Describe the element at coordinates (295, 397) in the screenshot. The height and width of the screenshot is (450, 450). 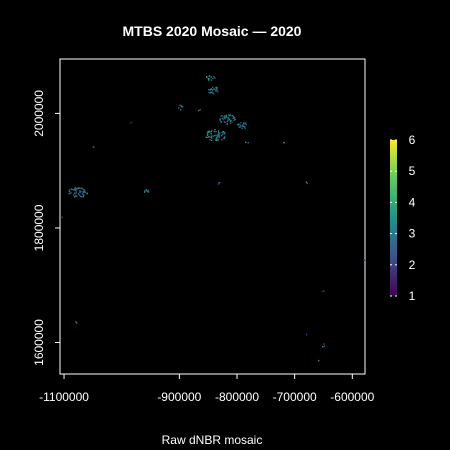
I see `x-tick-label: -700000` at that location.